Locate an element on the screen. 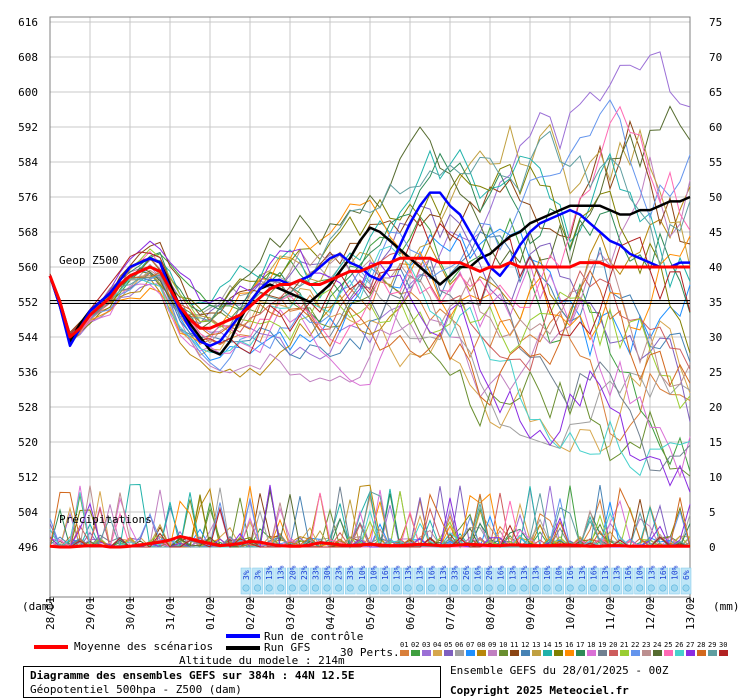  left-tick-label: 584 is located at coordinates (28, 162).